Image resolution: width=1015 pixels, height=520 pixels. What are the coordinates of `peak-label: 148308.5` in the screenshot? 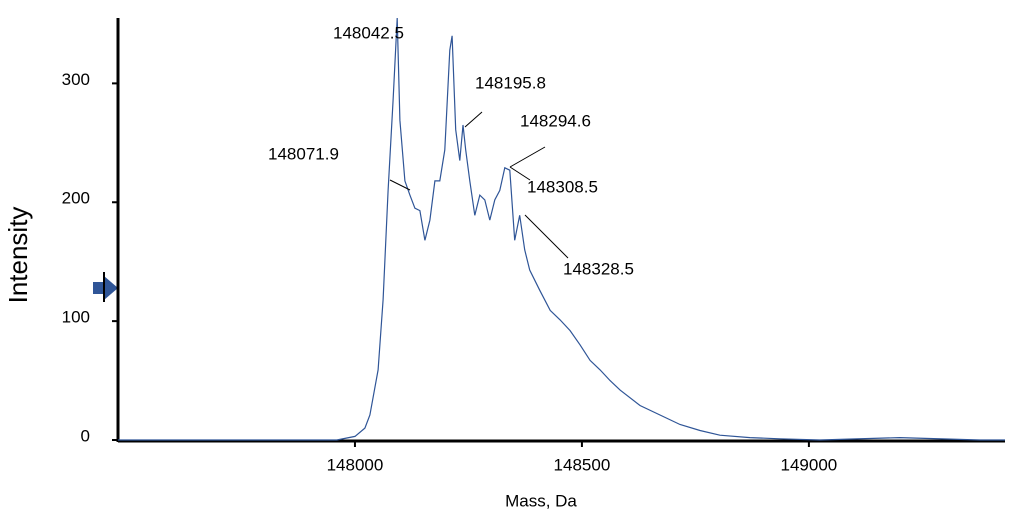 It's located at (562, 186).